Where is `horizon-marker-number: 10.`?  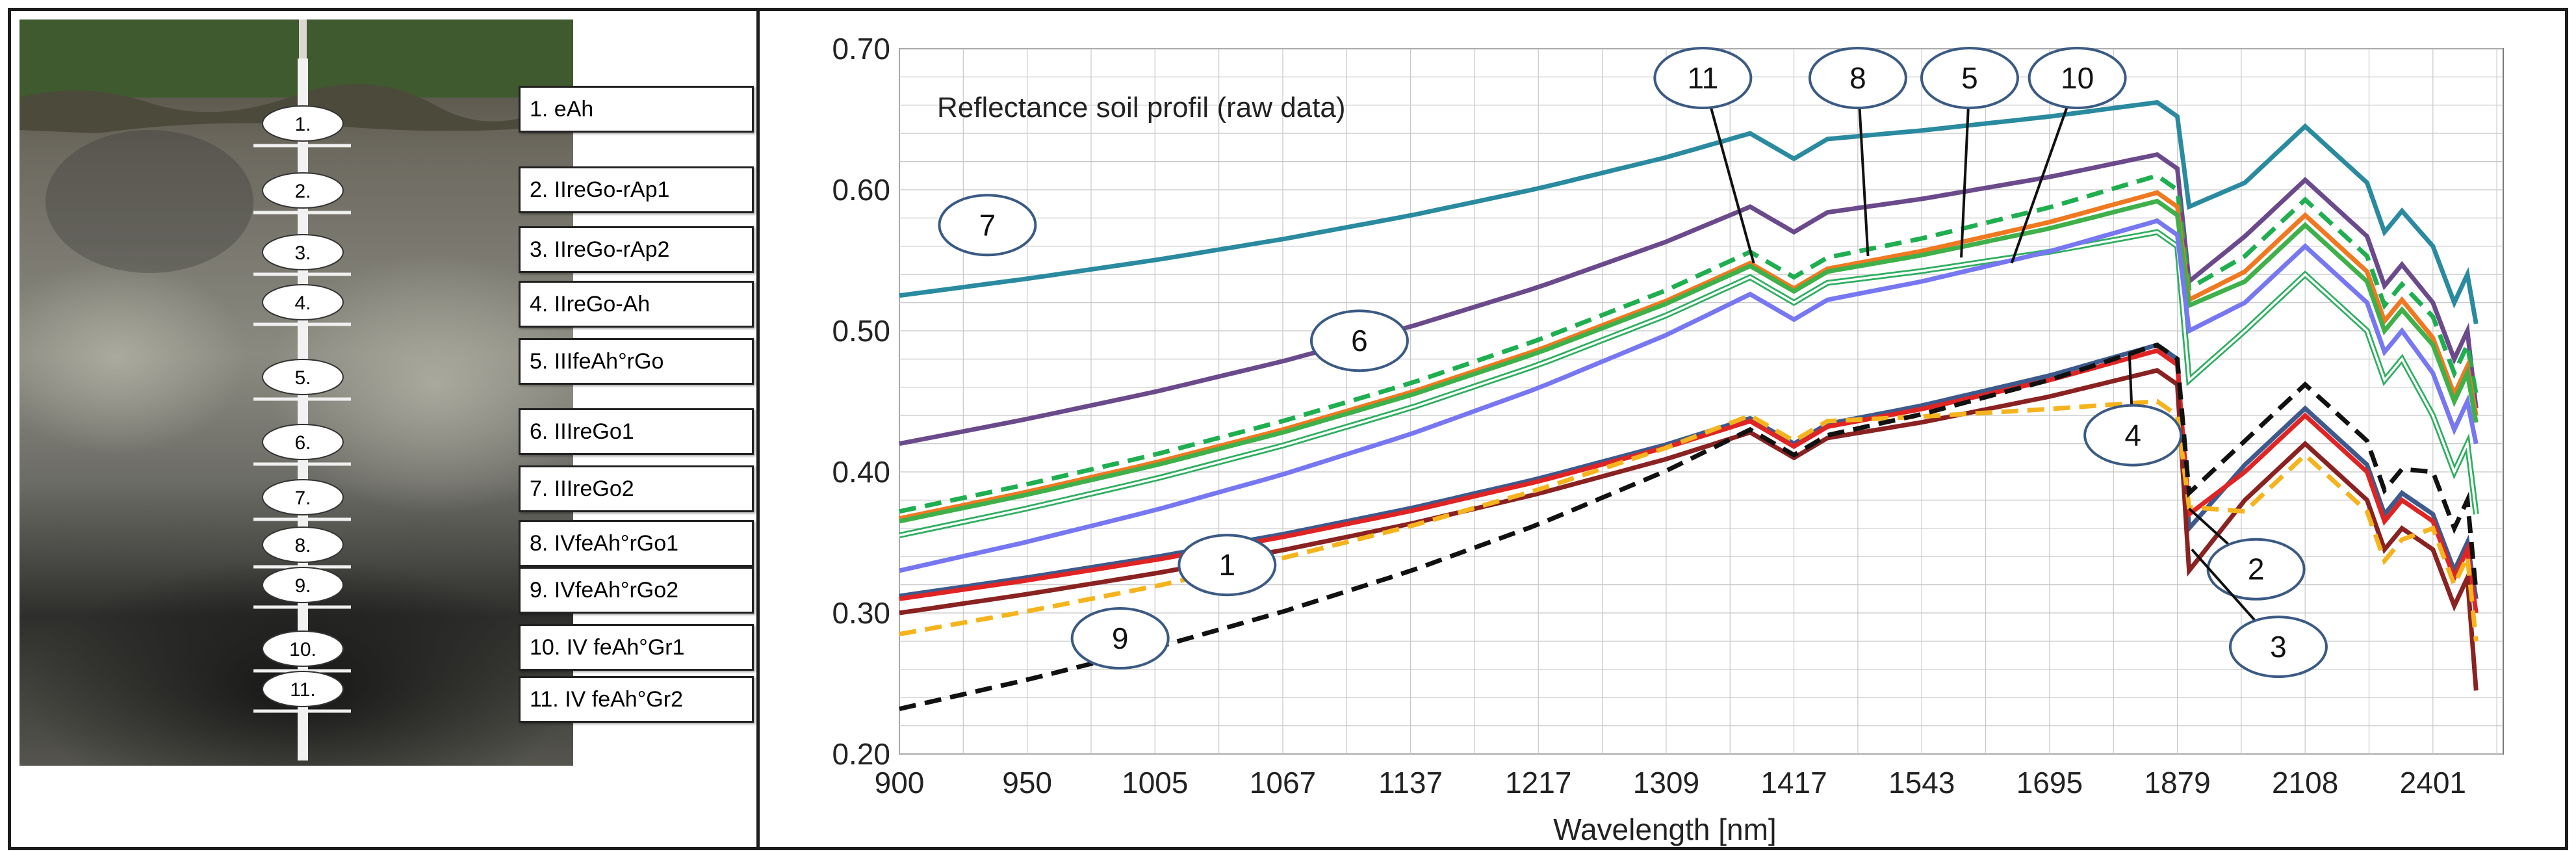 horizon-marker-number: 10. is located at coordinates (303, 649).